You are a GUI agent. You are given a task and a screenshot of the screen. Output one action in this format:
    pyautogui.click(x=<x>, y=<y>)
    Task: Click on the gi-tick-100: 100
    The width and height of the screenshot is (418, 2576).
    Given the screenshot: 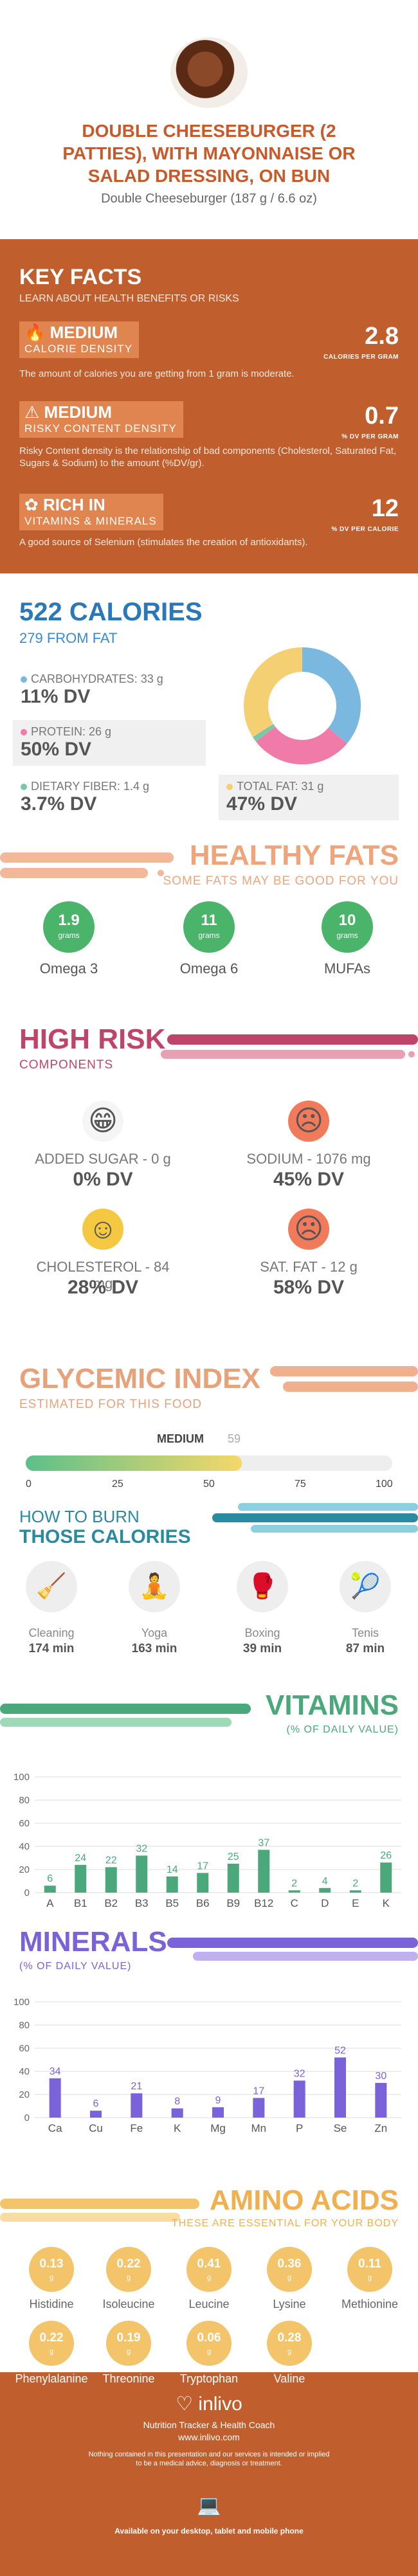 What is the action you would take?
    pyautogui.click(x=384, y=1484)
    